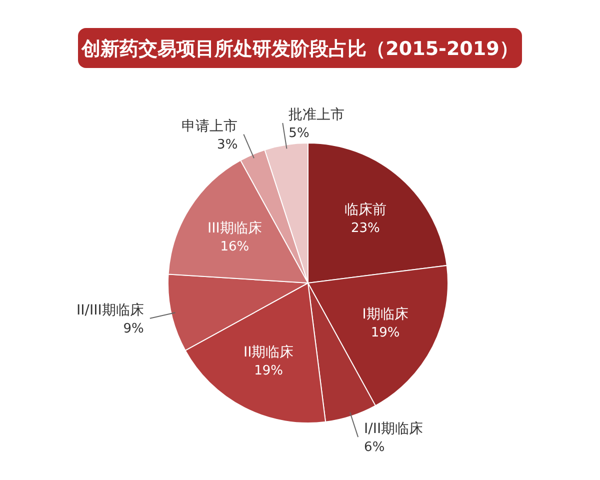  Describe the element at coordinates (299, 133) in the screenshot. I see `data-label: 5%` at that location.